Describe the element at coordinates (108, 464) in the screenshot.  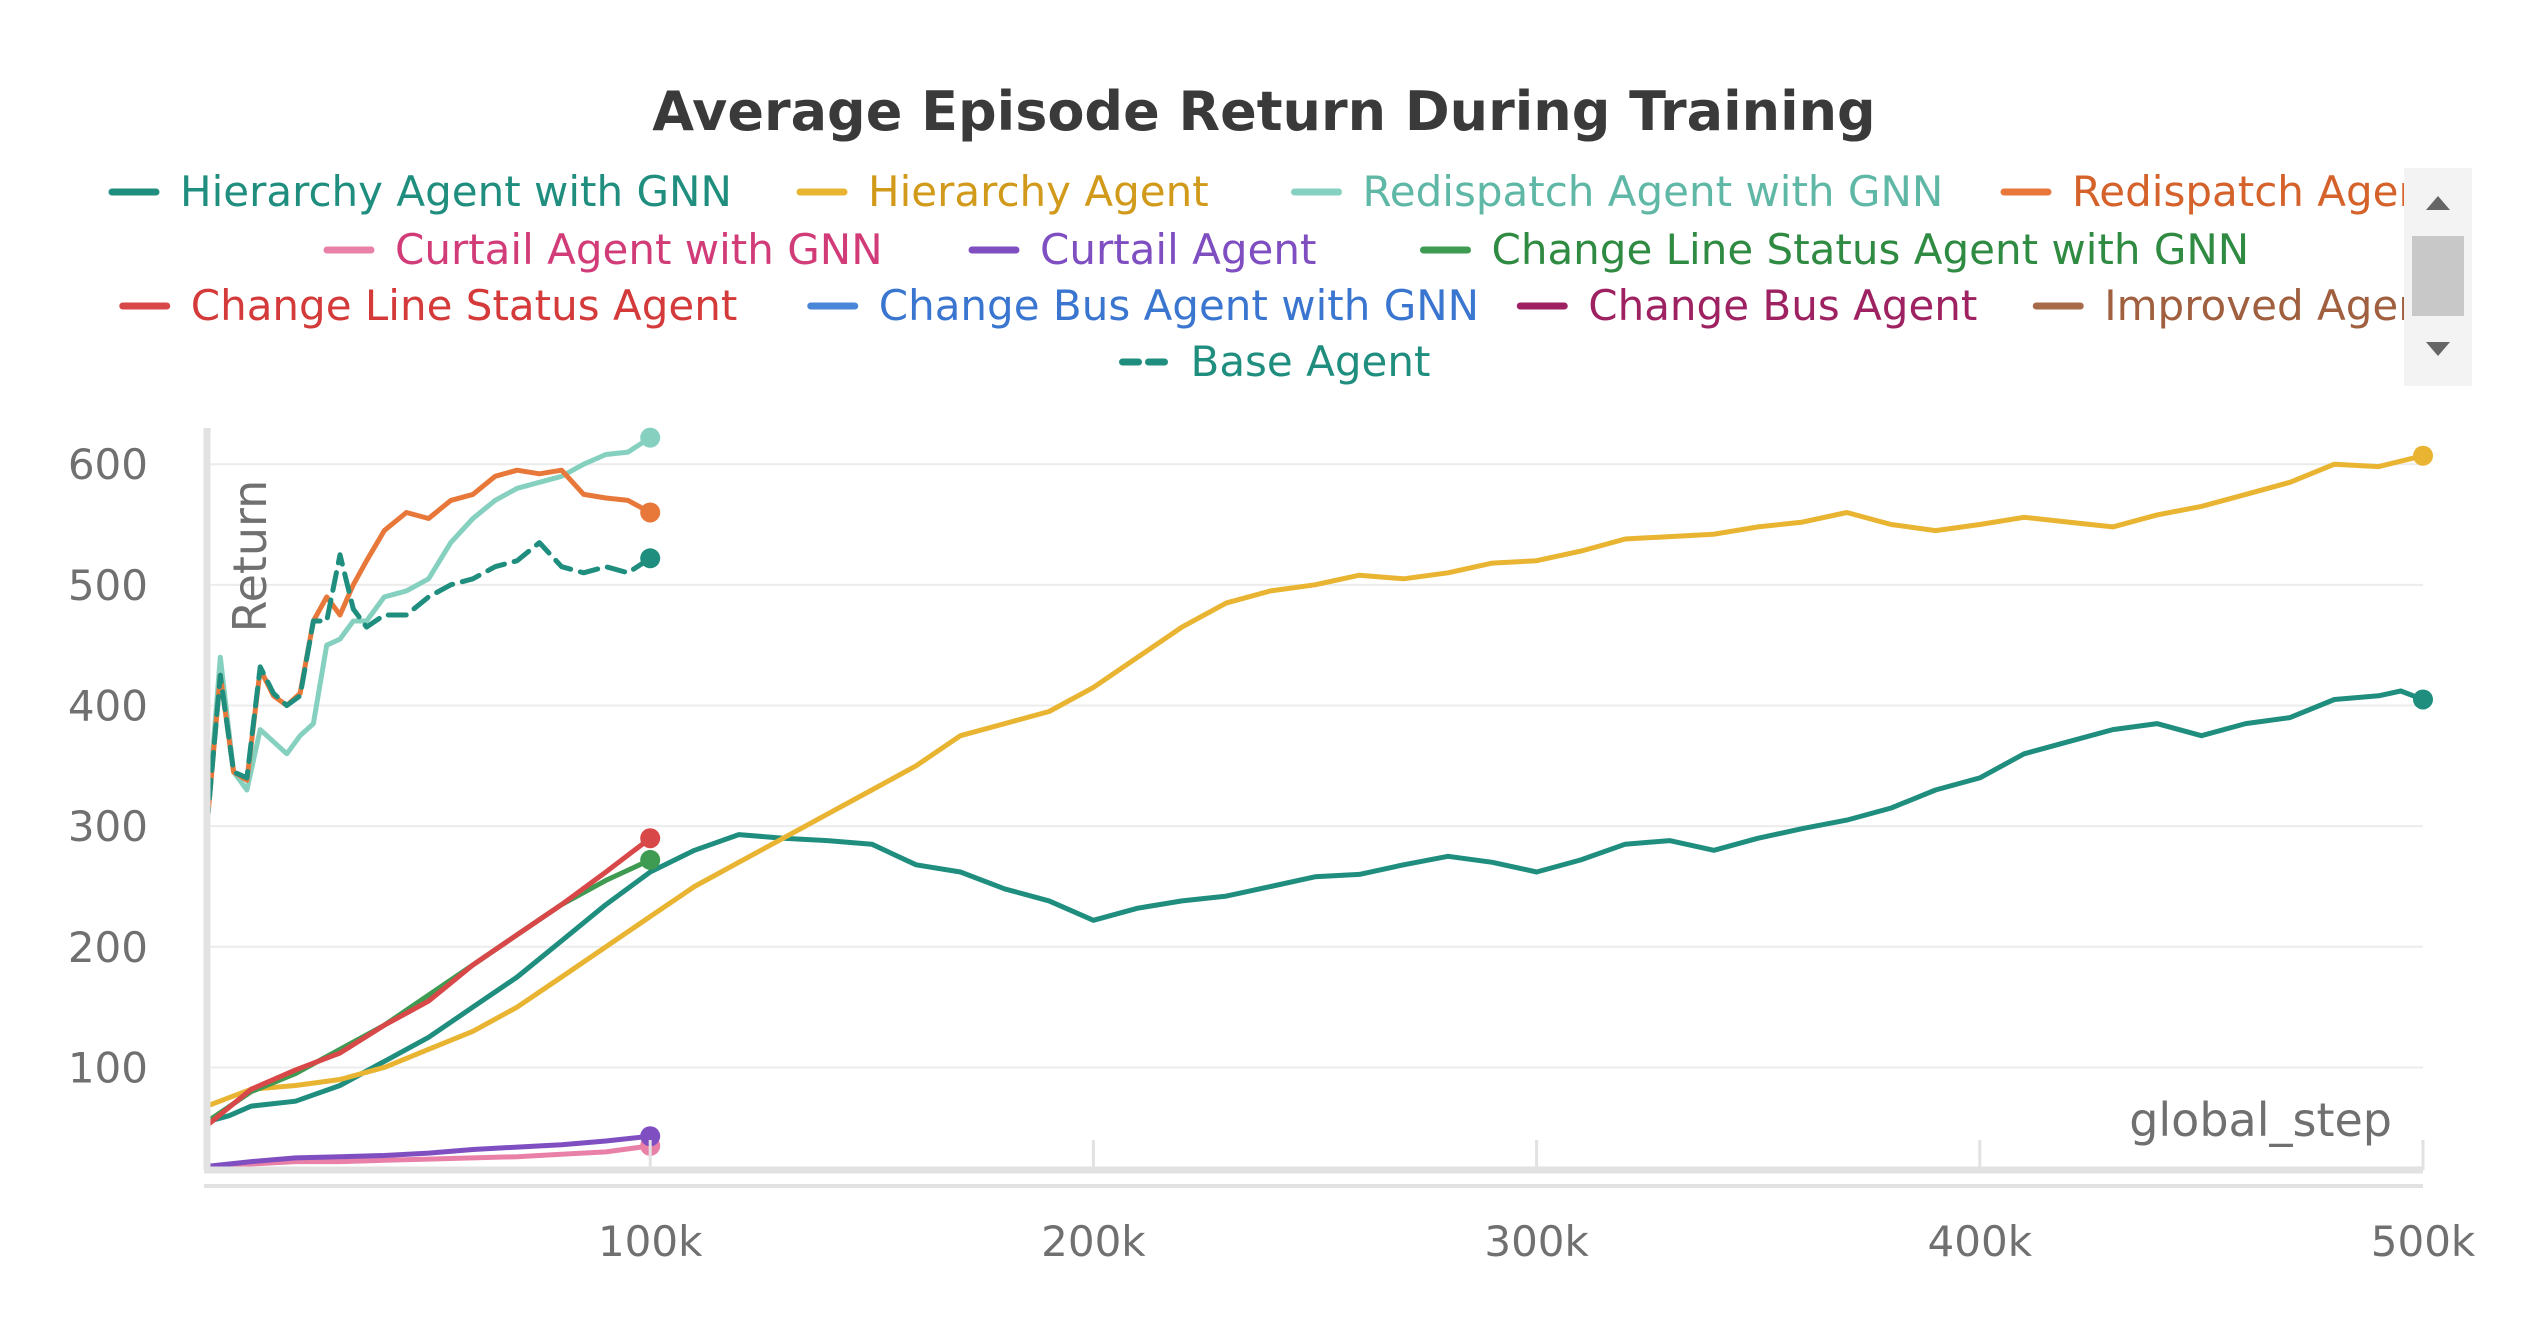
I see `y-tick-label: 600` at that location.